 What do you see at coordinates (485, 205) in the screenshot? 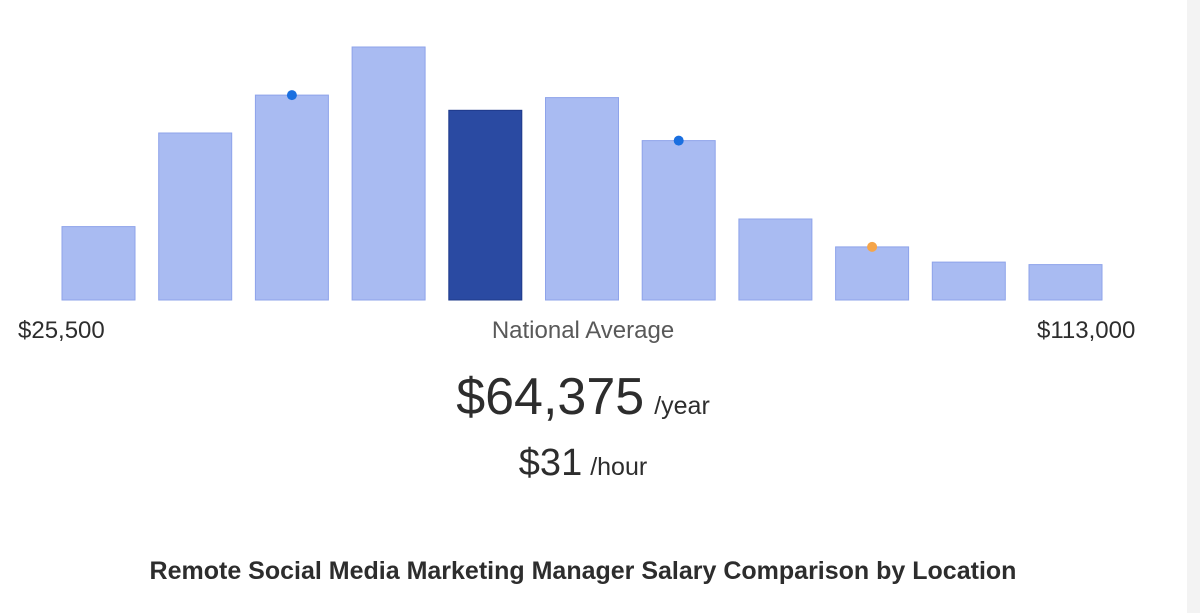
I see `histogram-bar-national-average` at bounding box center [485, 205].